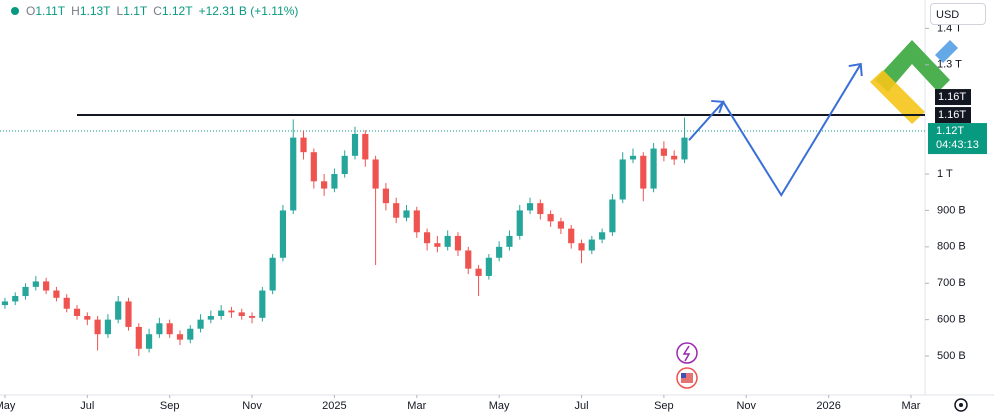 The height and width of the screenshot is (420, 994). Describe the element at coordinates (75, 11) in the screenshot. I see `ohlc-key: H` at that location.